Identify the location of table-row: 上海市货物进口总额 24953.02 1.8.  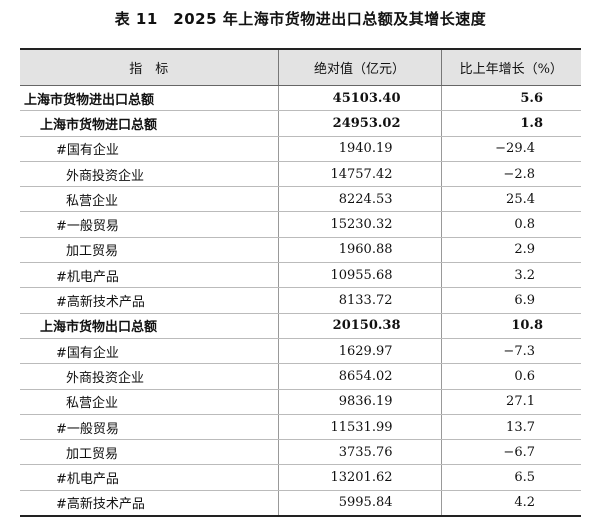
(300, 123).